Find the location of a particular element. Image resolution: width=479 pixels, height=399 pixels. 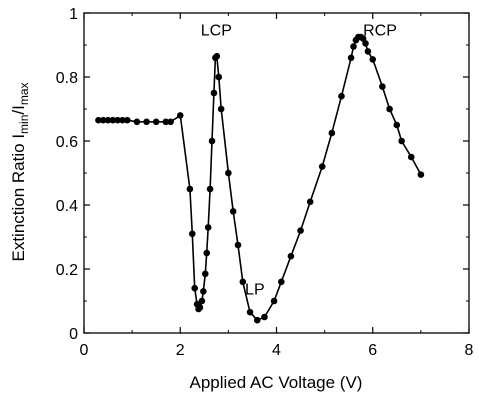

y-axis-title-slash: /I is located at coordinates (18, 109).